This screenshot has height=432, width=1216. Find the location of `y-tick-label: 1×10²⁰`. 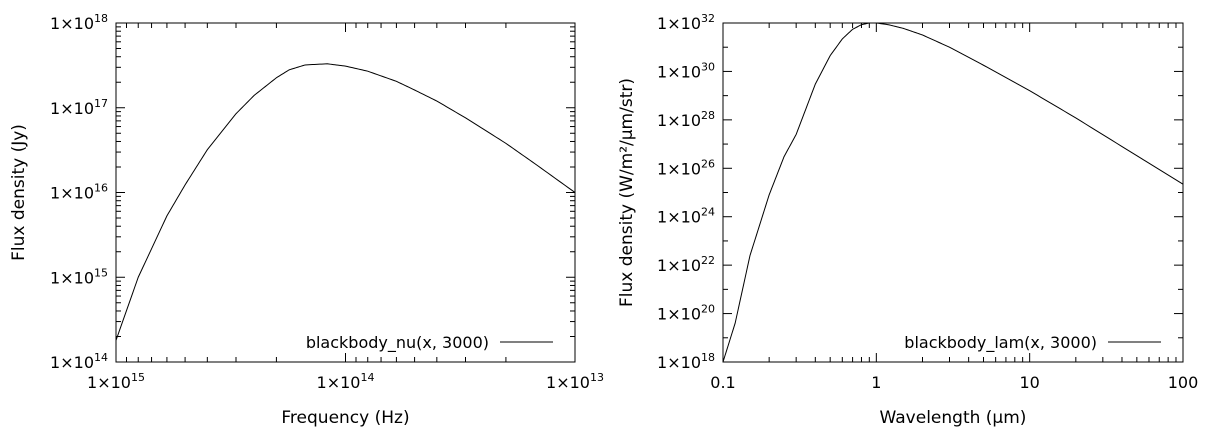

y-tick-label: 1×10²⁰ is located at coordinates (686, 313).